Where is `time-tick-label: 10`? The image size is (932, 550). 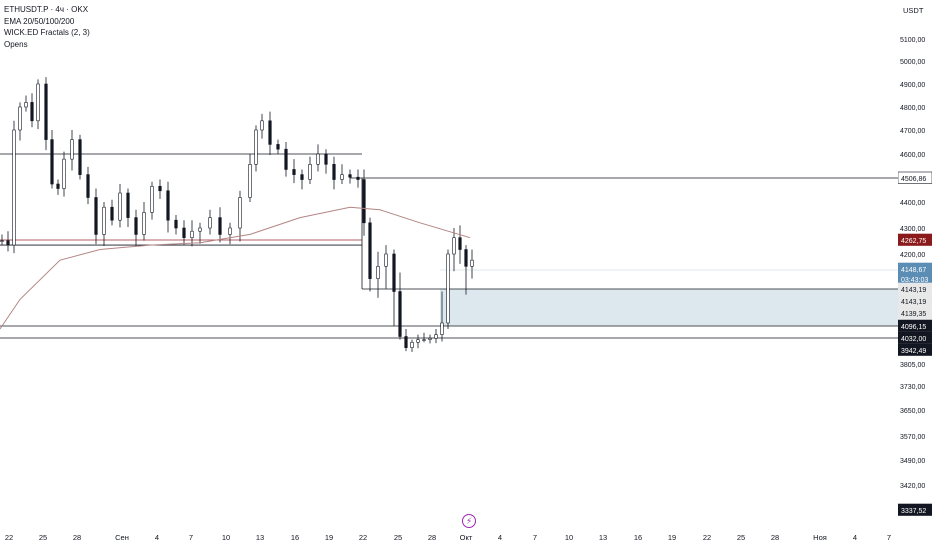 time-tick-label: 10 is located at coordinates (226, 537).